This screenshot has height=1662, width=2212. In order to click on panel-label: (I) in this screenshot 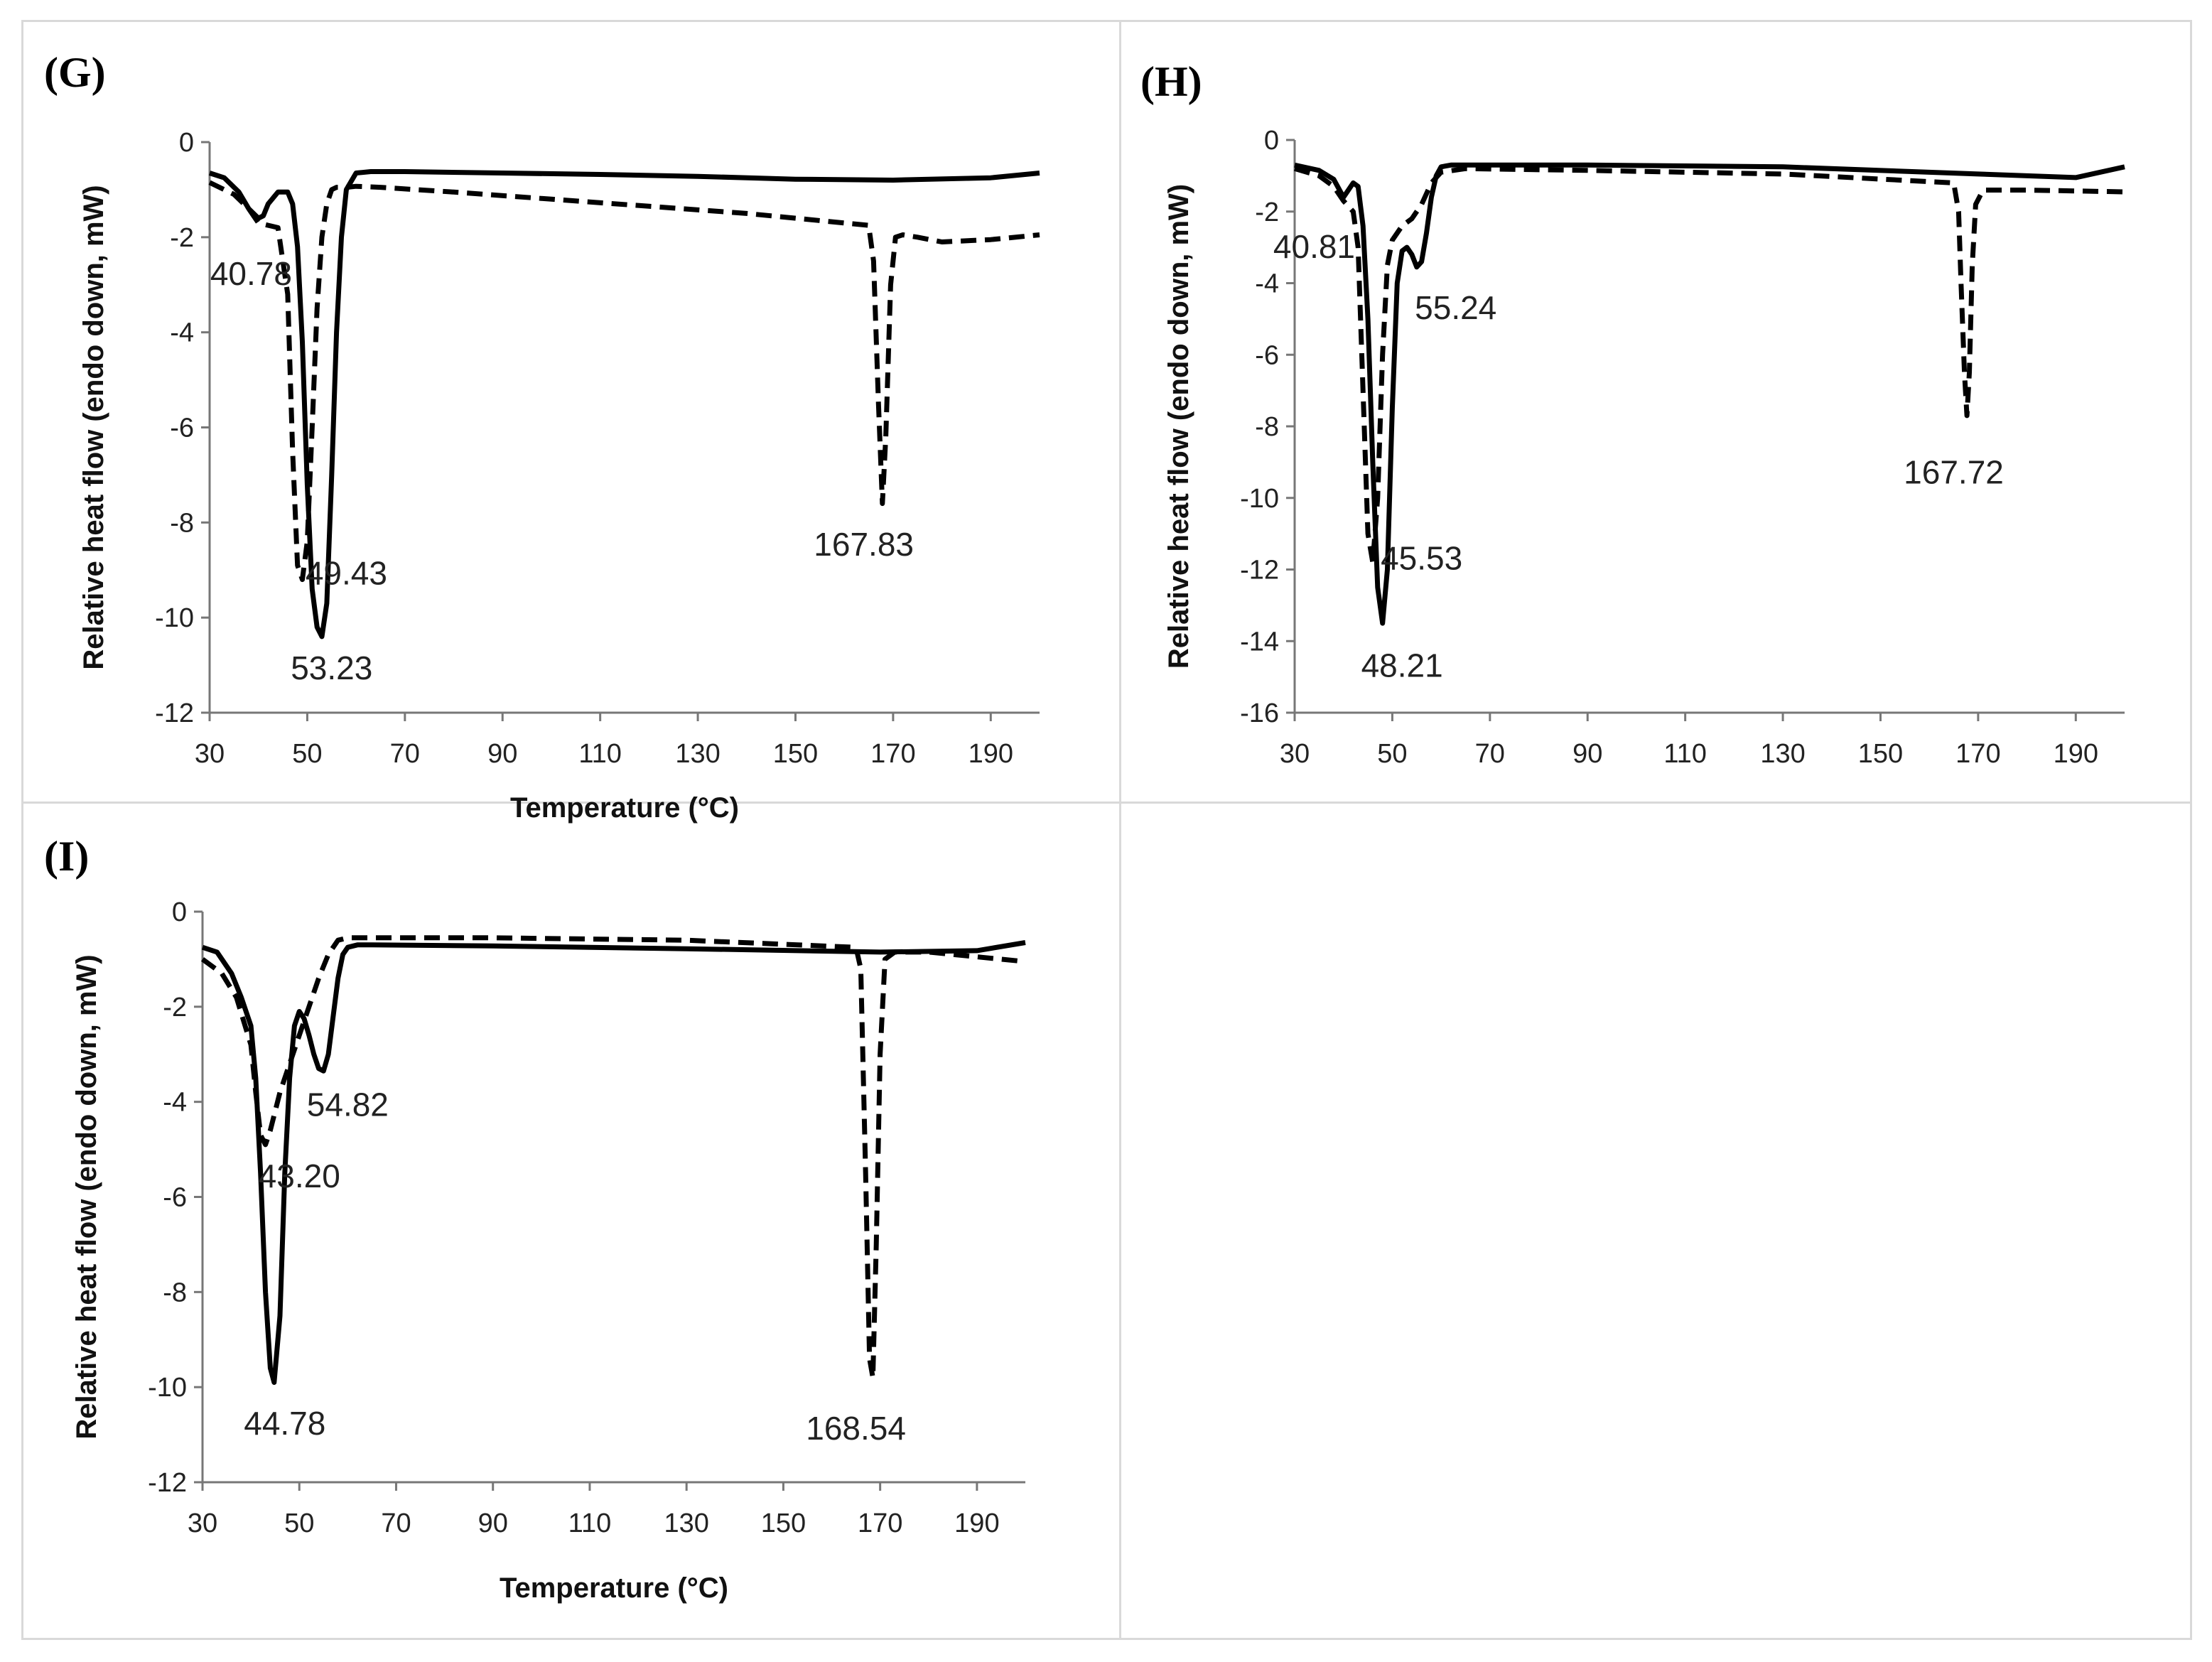, I will do `click(66, 856)`.